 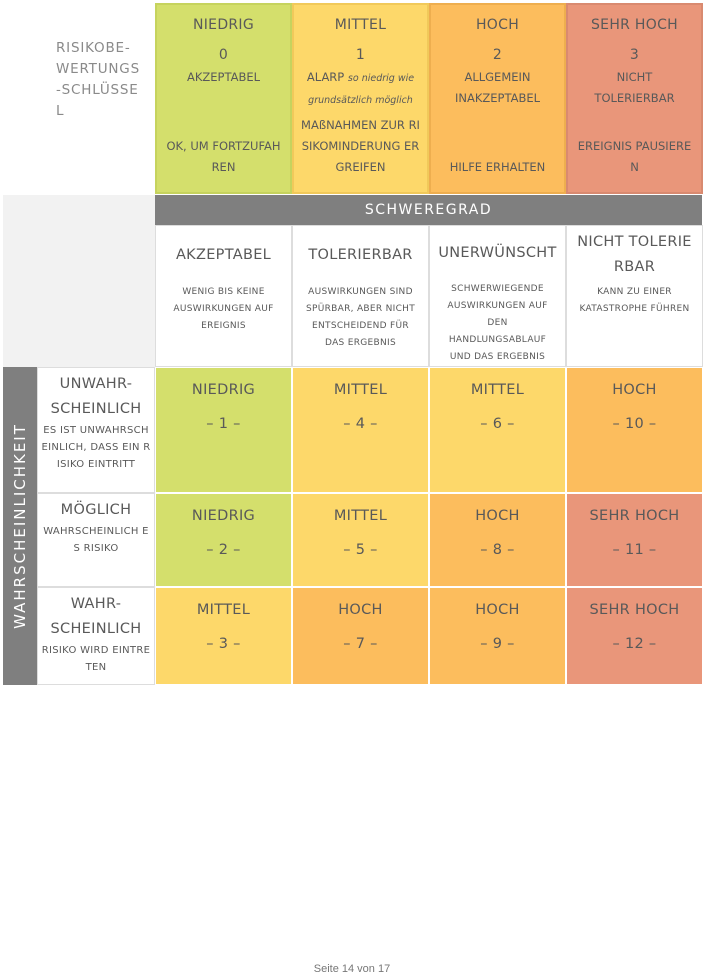 I want to click on risk-cell: HOCH – 10 –, so click(x=634, y=430).